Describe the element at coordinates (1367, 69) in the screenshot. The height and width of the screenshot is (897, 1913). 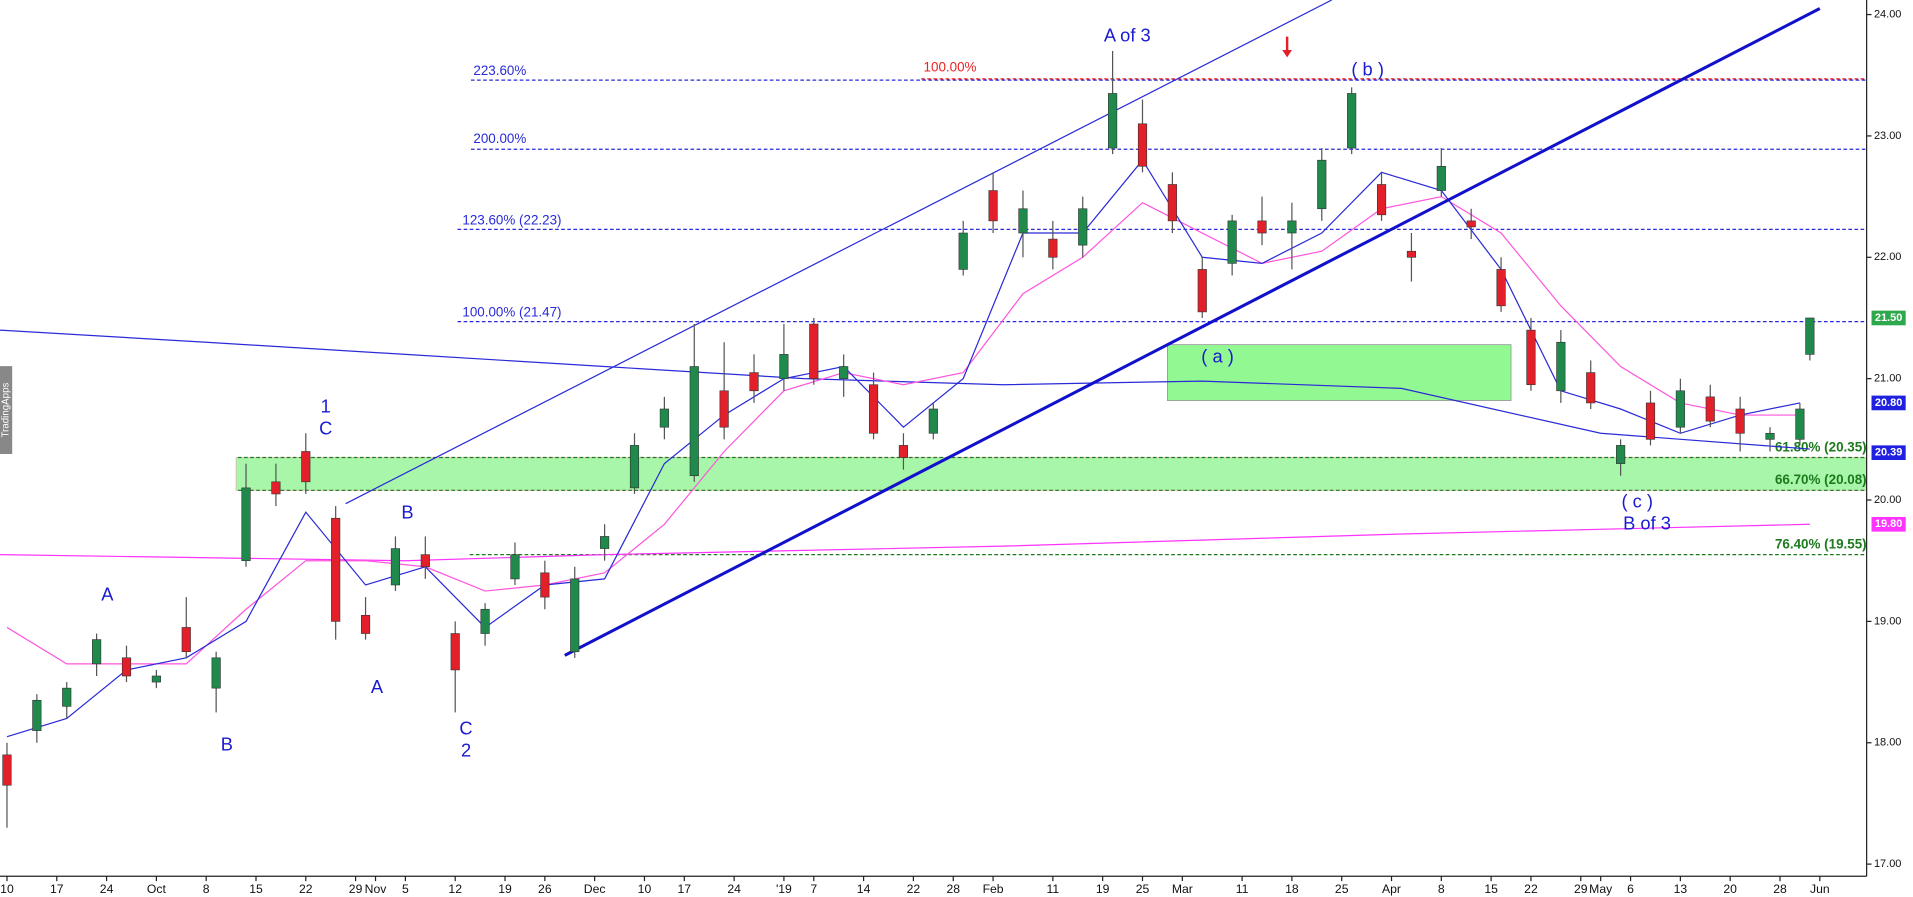
I see `wave-label: ( b )` at that location.